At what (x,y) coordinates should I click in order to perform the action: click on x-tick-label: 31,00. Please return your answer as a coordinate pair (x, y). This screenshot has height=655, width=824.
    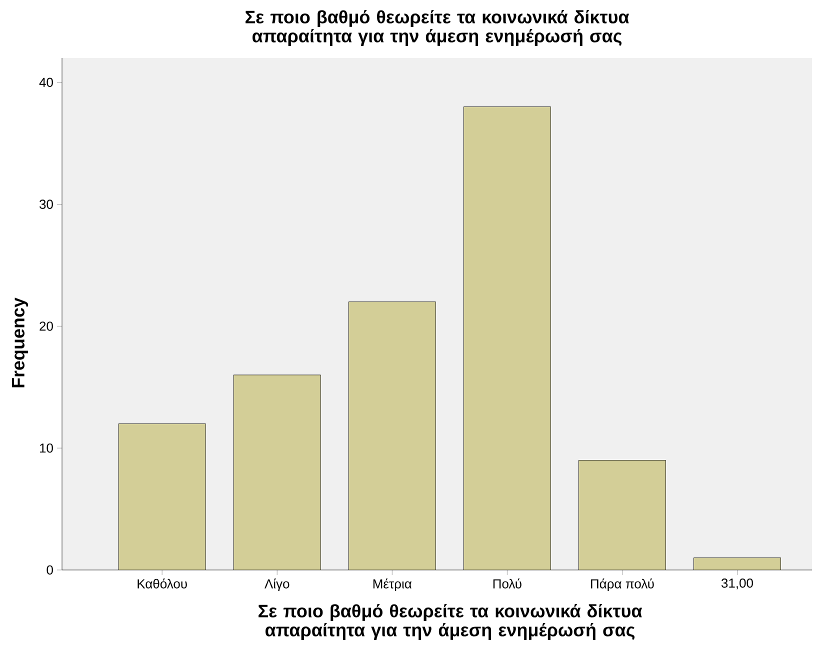
    Looking at the image, I should click on (737, 584).